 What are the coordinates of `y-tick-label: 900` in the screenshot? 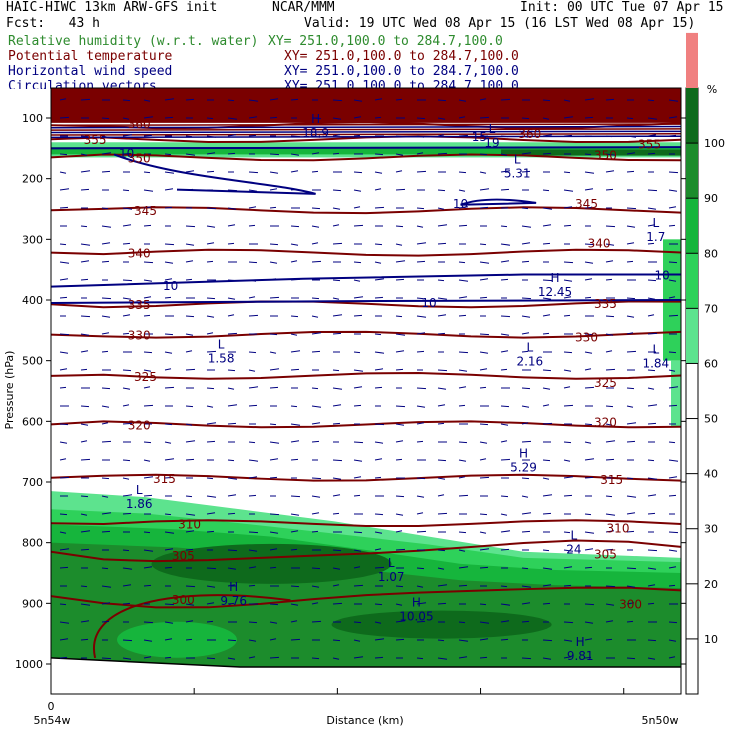 It's located at (32, 603).